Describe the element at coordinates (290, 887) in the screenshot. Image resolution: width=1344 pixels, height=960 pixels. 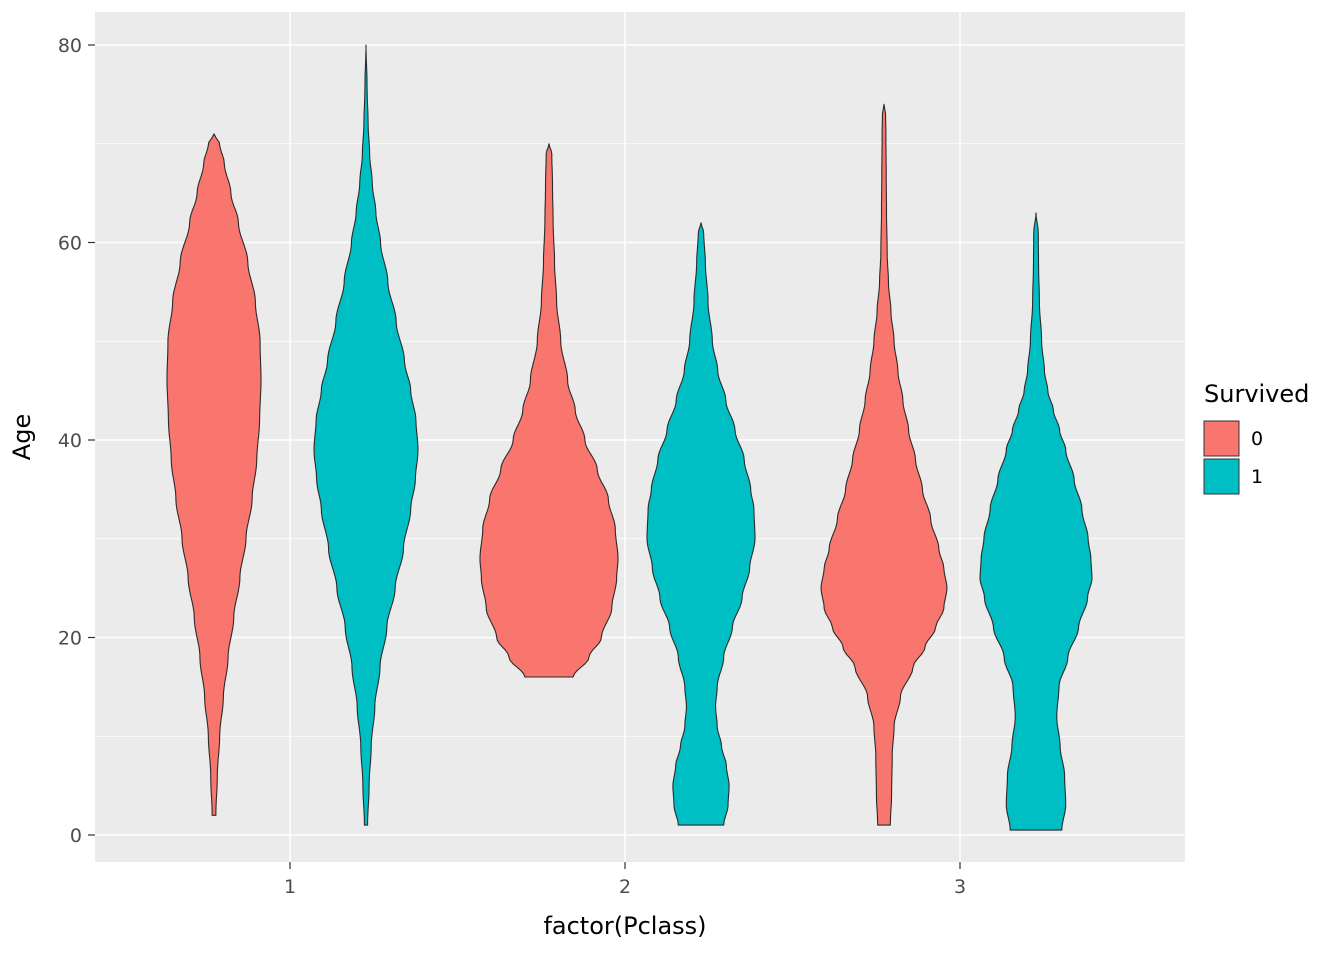
I see `x-tick-label: 1` at that location.